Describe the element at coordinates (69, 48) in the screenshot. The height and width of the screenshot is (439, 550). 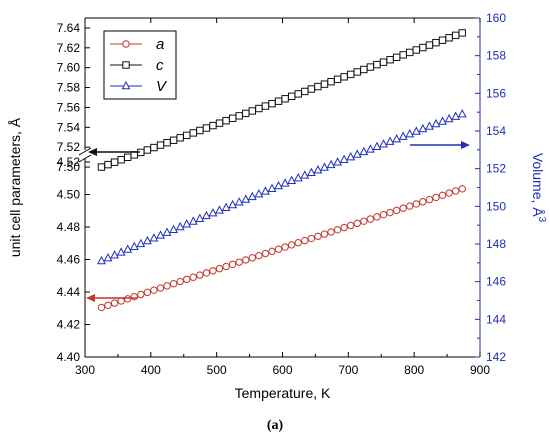
I see `y-left-upper-tick-label: 7.62` at that location.